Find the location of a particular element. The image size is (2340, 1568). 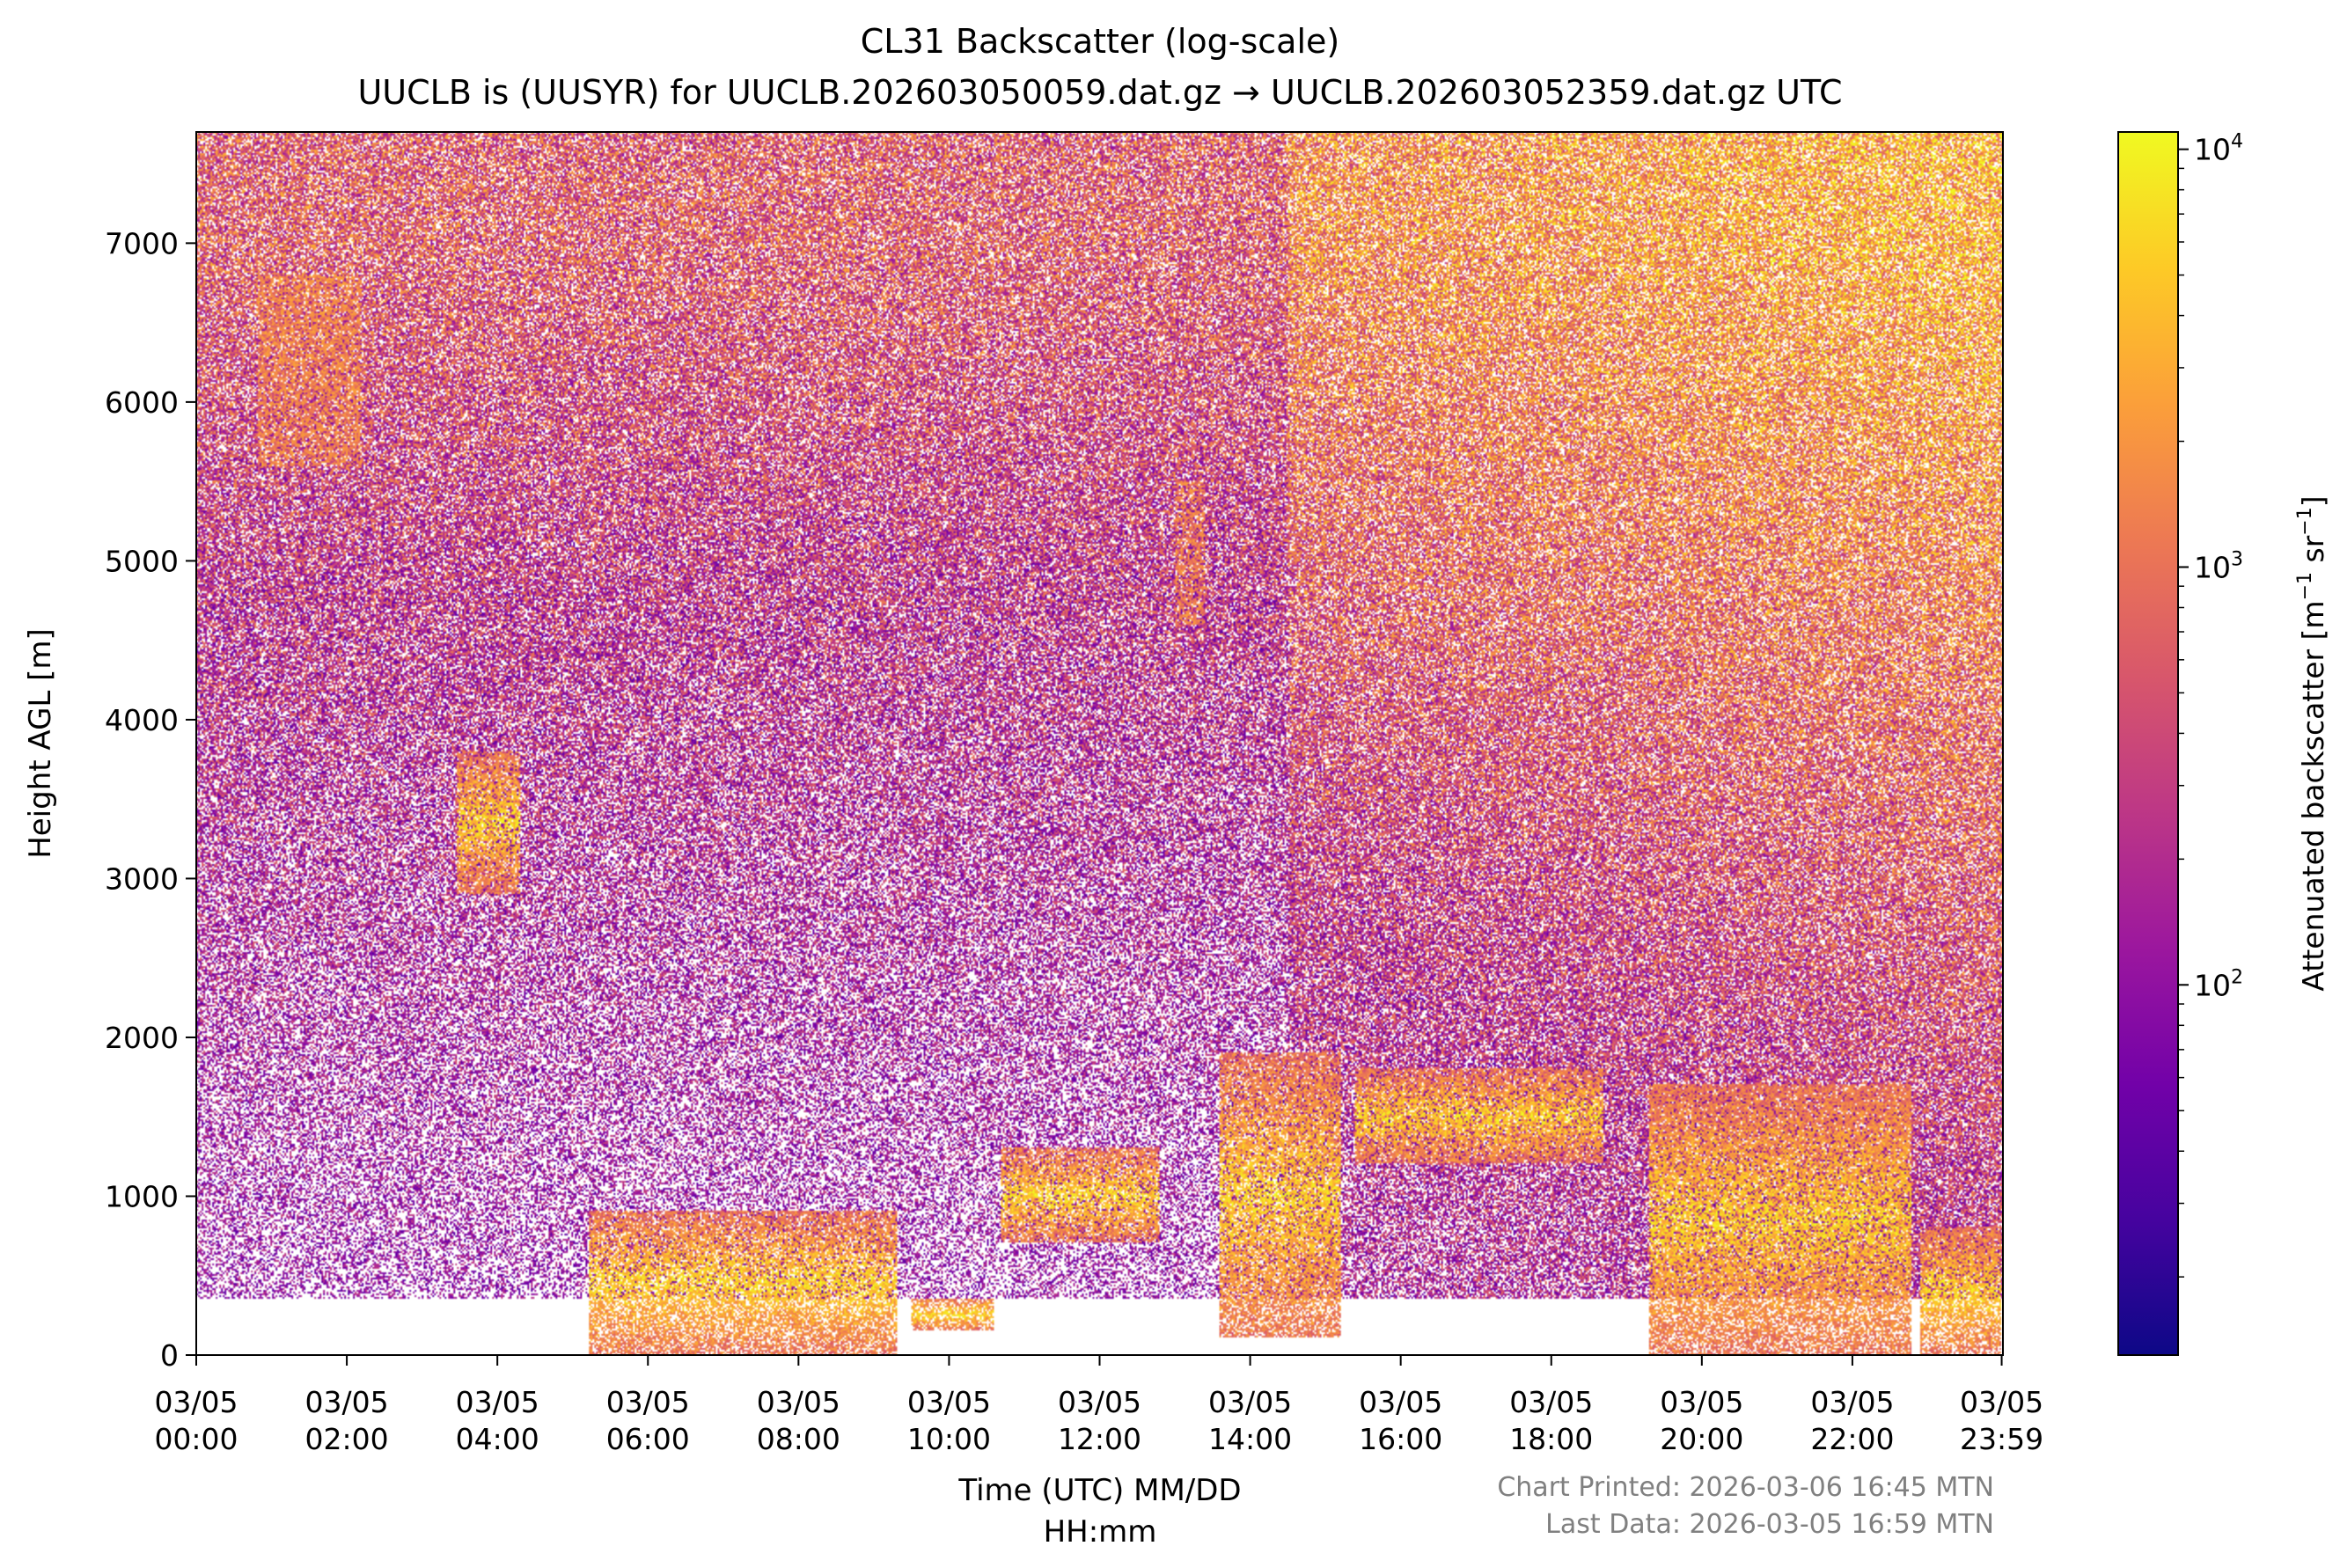

y-axis-label: Height AGL [m] is located at coordinates (40, 743).